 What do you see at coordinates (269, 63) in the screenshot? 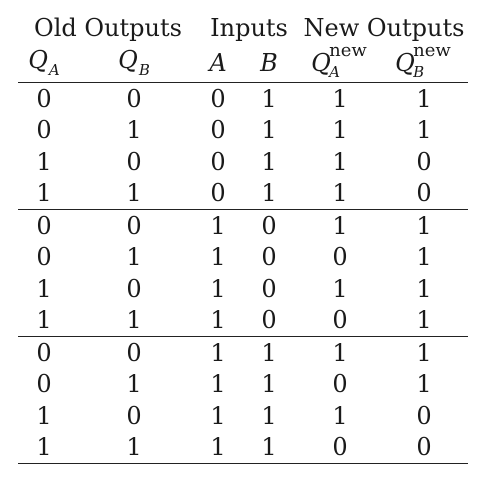
I see `column-header-b: B` at bounding box center [269, 63].